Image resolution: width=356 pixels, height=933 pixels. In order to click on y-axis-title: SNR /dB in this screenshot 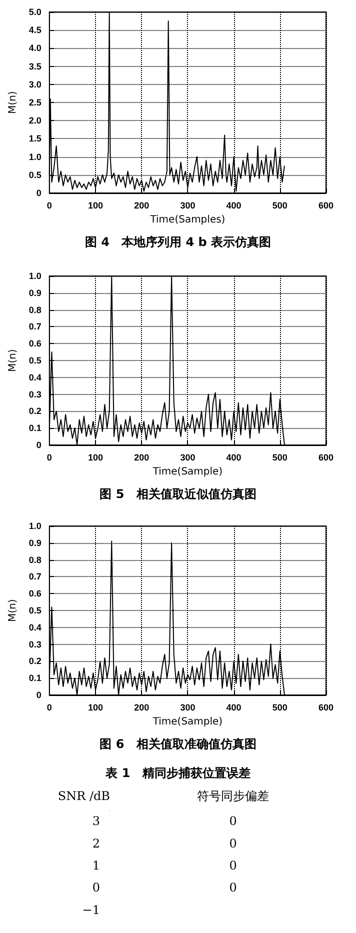, I will do `click(84, 796)`.